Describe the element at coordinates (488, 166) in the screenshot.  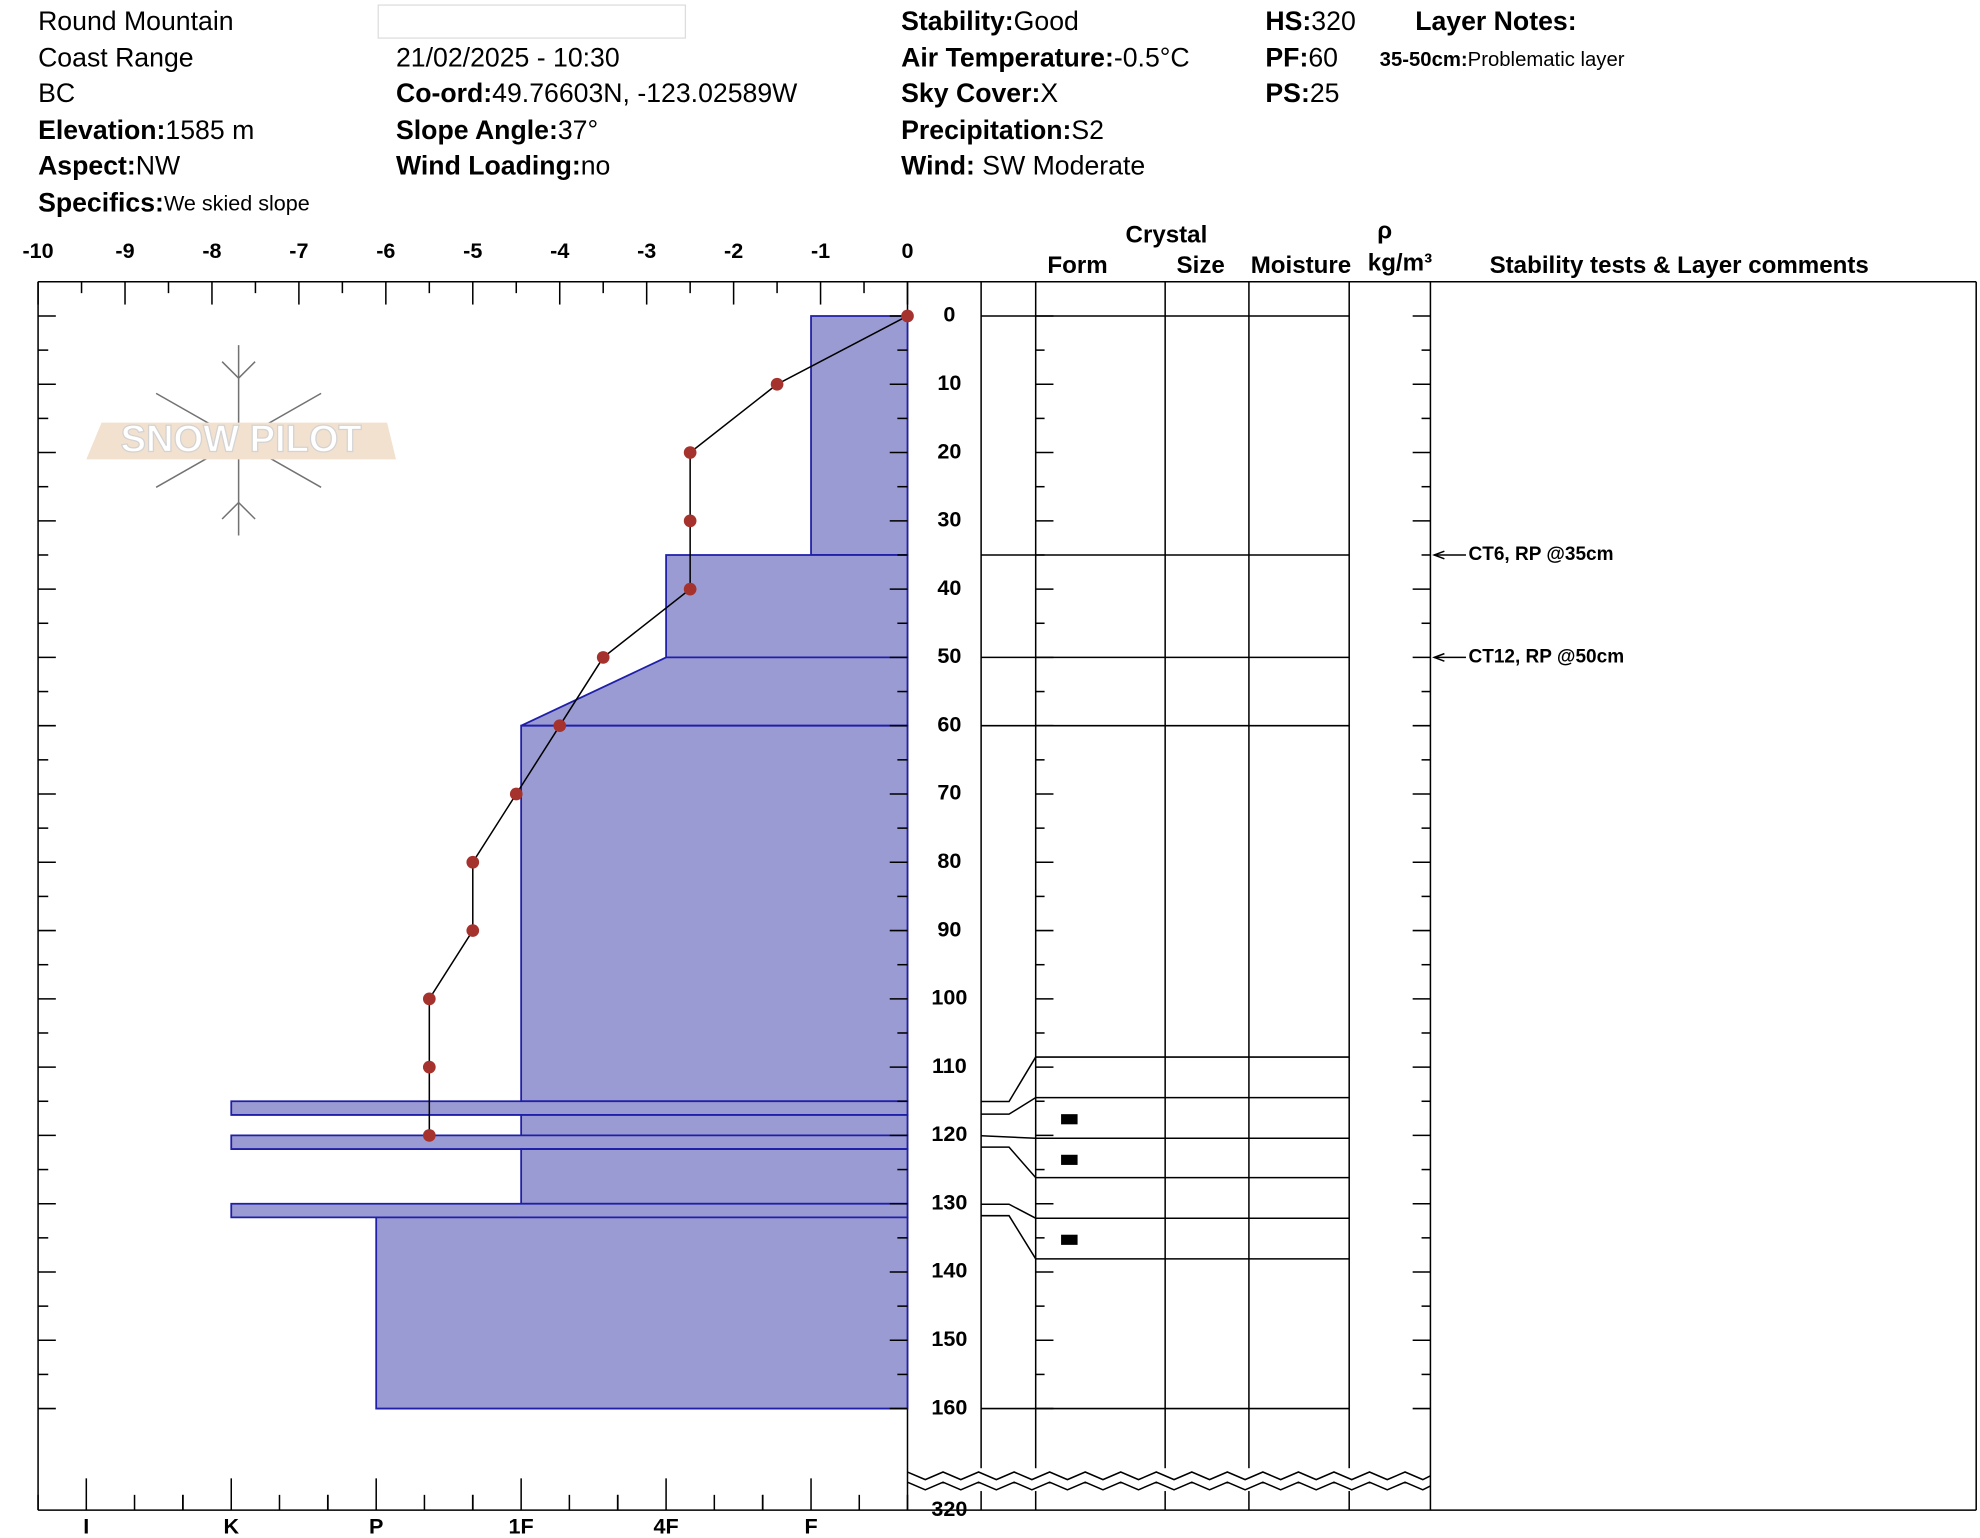
I see `field-label: Wind Loading:` at that location.